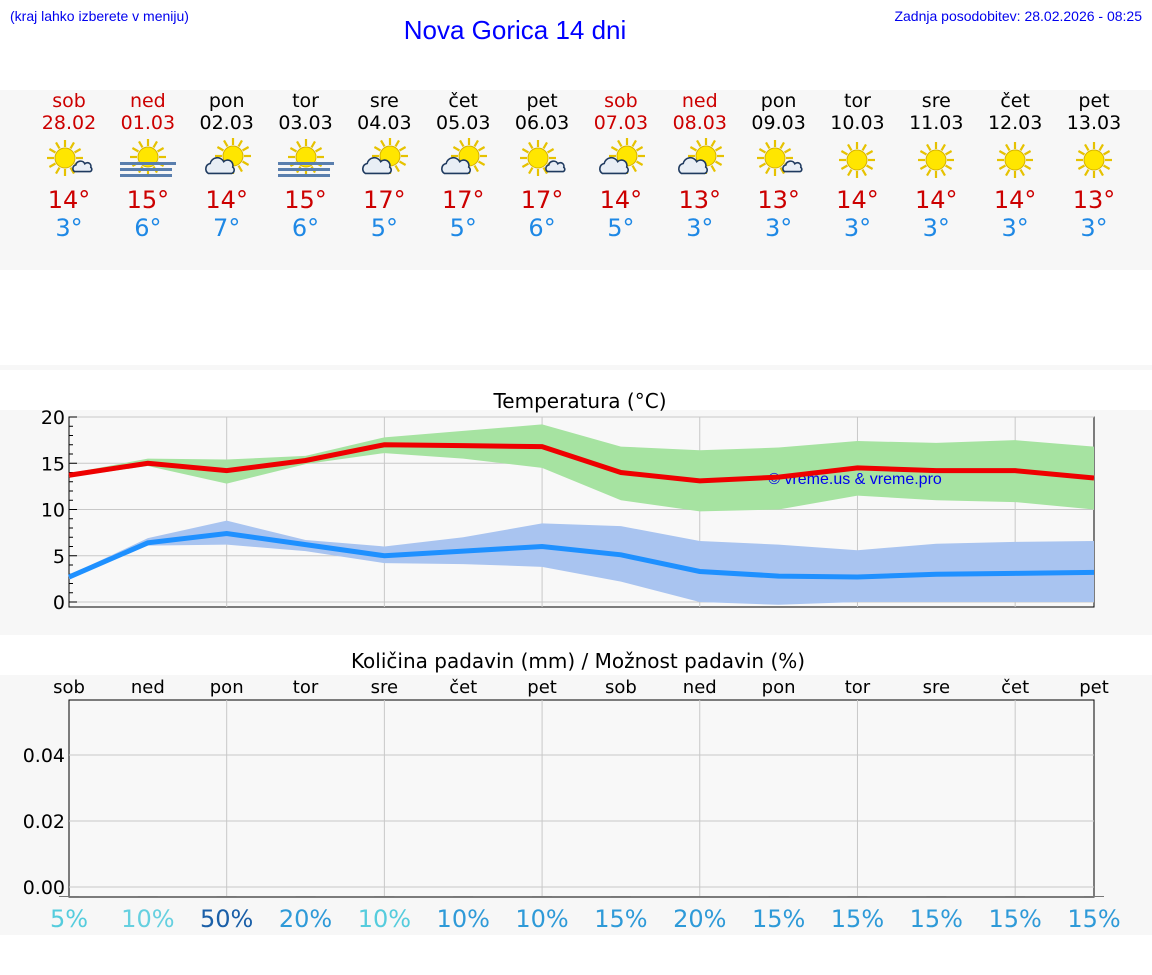 Image resolution: width=1152 pixels, height=975 pixels. Describe the element at coordinates (1094, 101) in the screenshot. I see `day-name: pet` at that location.